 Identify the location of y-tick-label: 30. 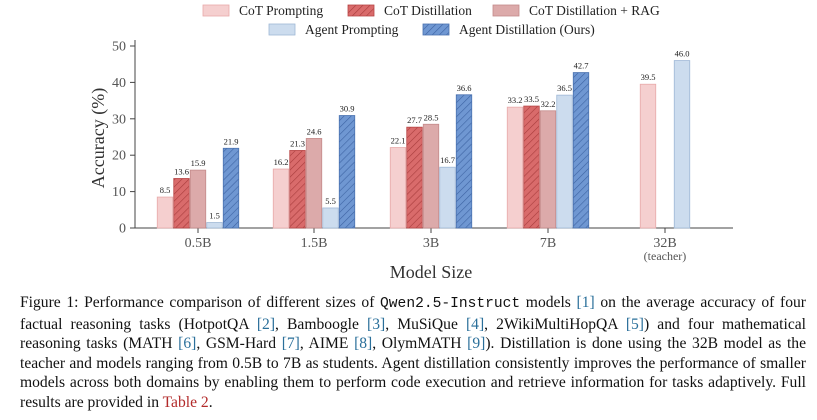
(119, 119).